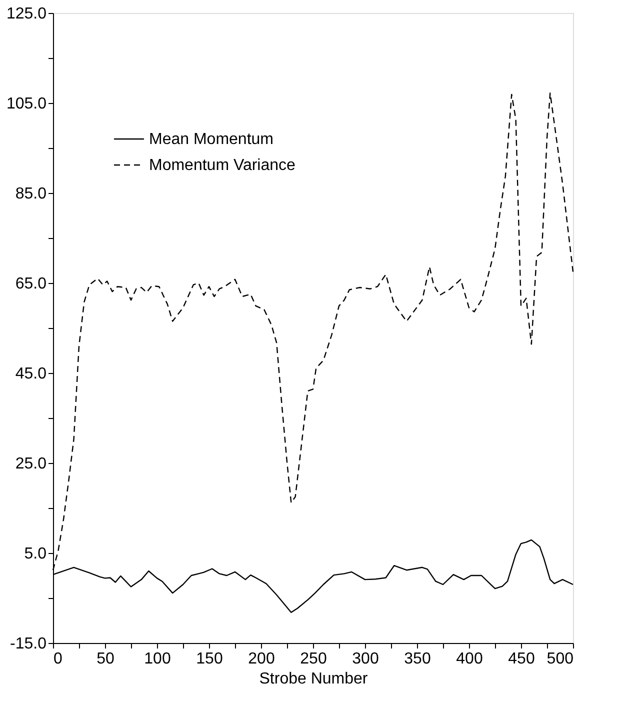  Describe the element at coordinates (26, 104) in the screenshot. I see `y-tick-label: 105.0` at that location.